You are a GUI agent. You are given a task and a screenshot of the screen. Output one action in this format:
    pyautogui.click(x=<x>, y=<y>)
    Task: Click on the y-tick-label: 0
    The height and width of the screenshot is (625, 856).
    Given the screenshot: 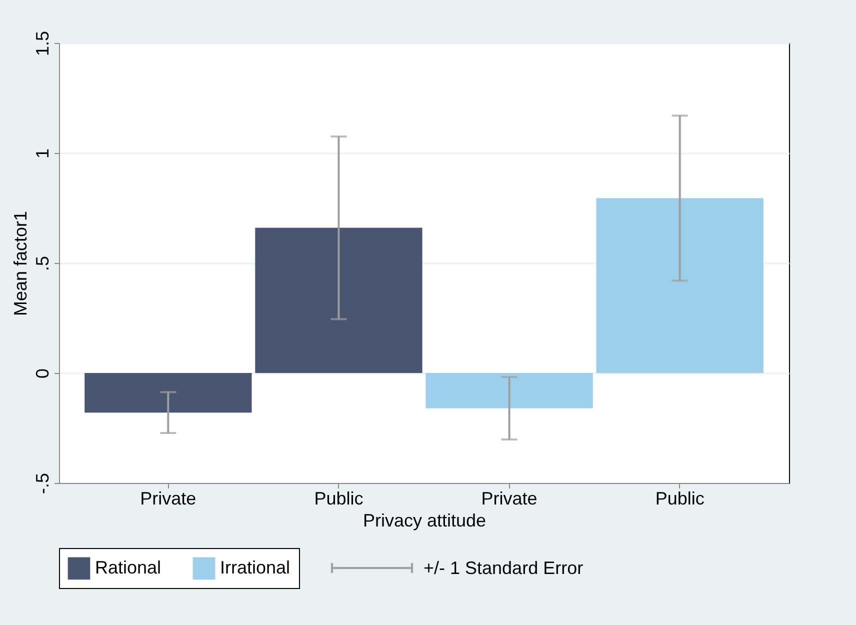 What is the action you would take?
    pyautogui.click(x=42, y=373)
    